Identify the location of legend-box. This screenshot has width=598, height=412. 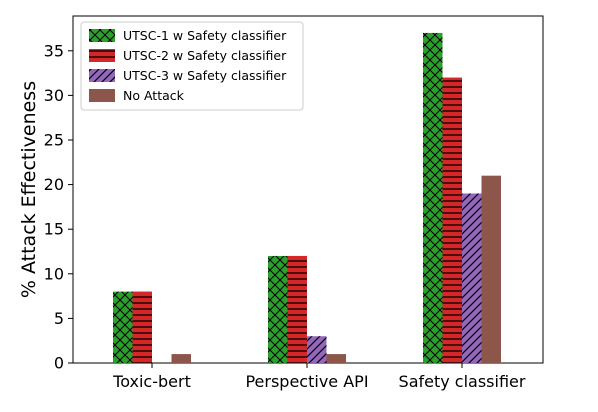
(192, 66).